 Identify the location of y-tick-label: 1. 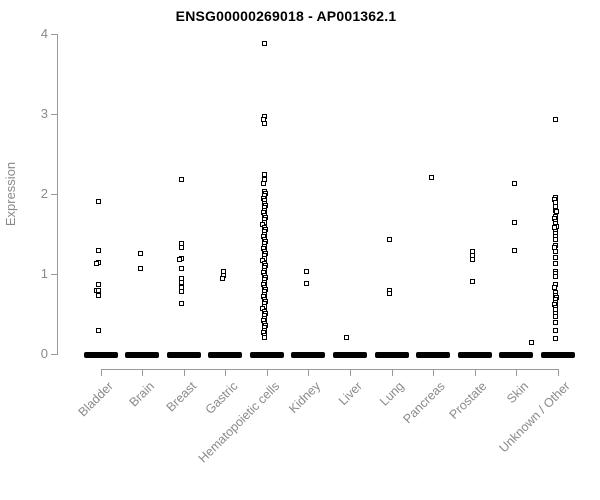
(44, 274).